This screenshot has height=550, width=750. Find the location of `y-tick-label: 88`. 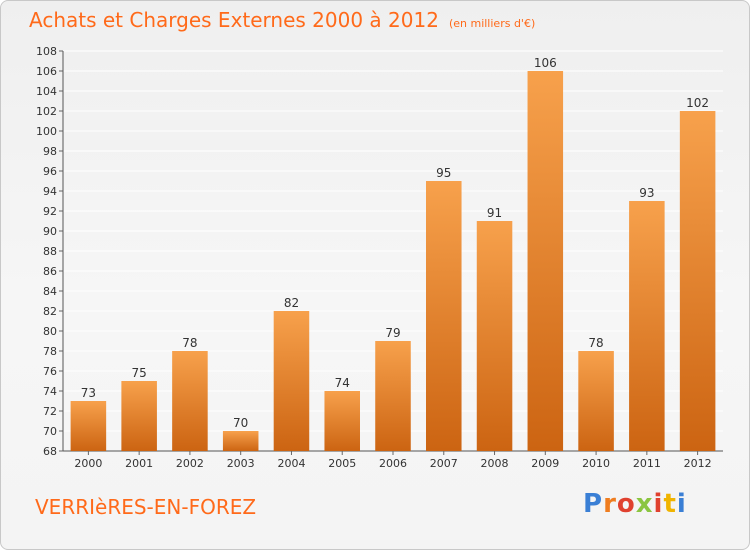

y-tick-label: 88 is located at coordinates (50, 251).